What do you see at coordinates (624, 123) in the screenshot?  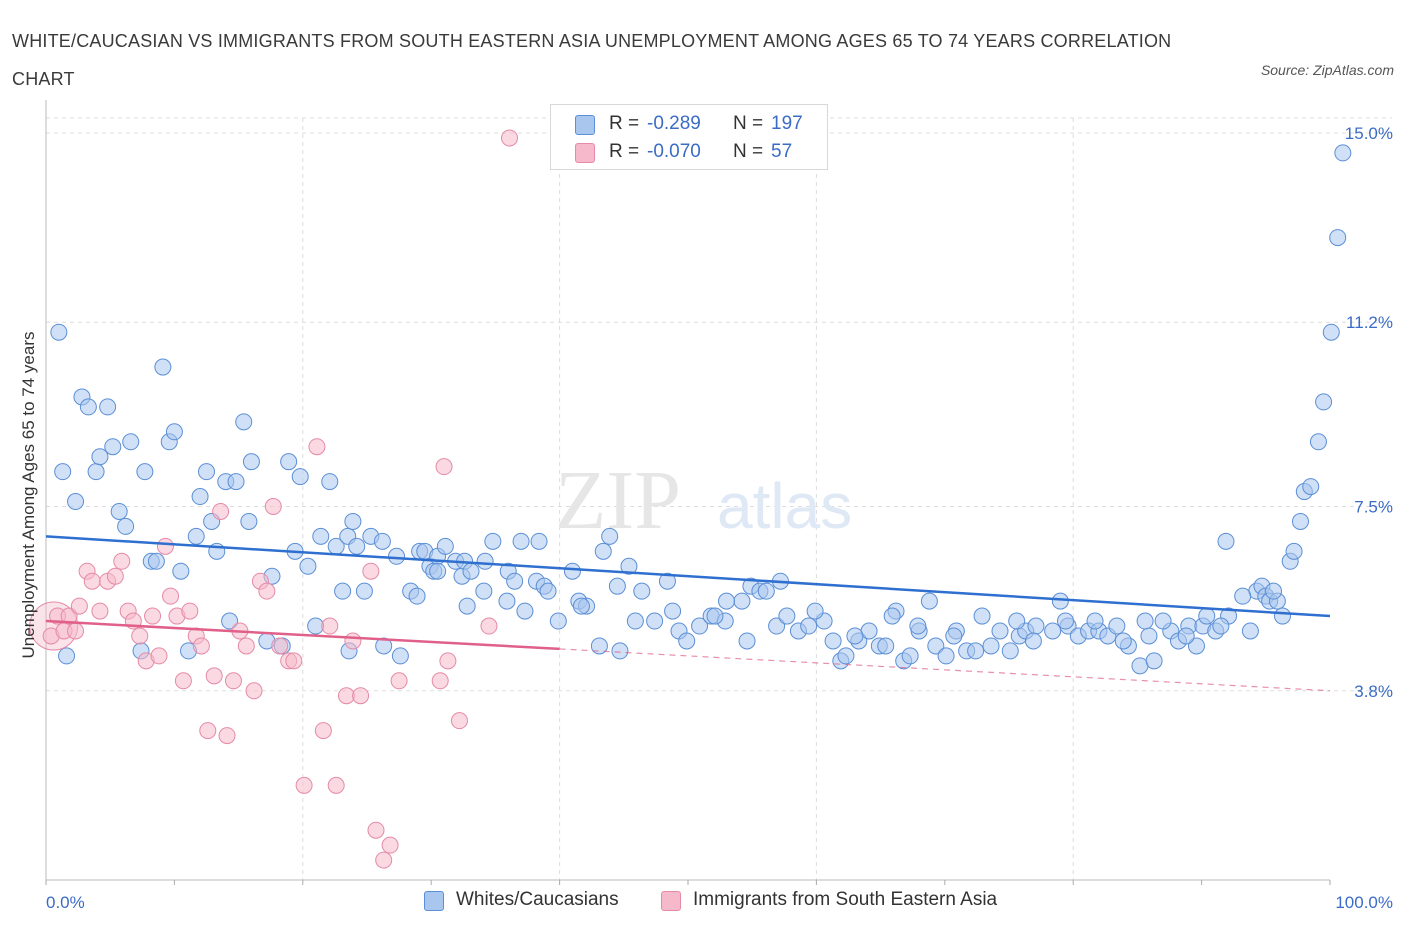 I see `legend-r-label: R =` at bounding box center [624, 123].